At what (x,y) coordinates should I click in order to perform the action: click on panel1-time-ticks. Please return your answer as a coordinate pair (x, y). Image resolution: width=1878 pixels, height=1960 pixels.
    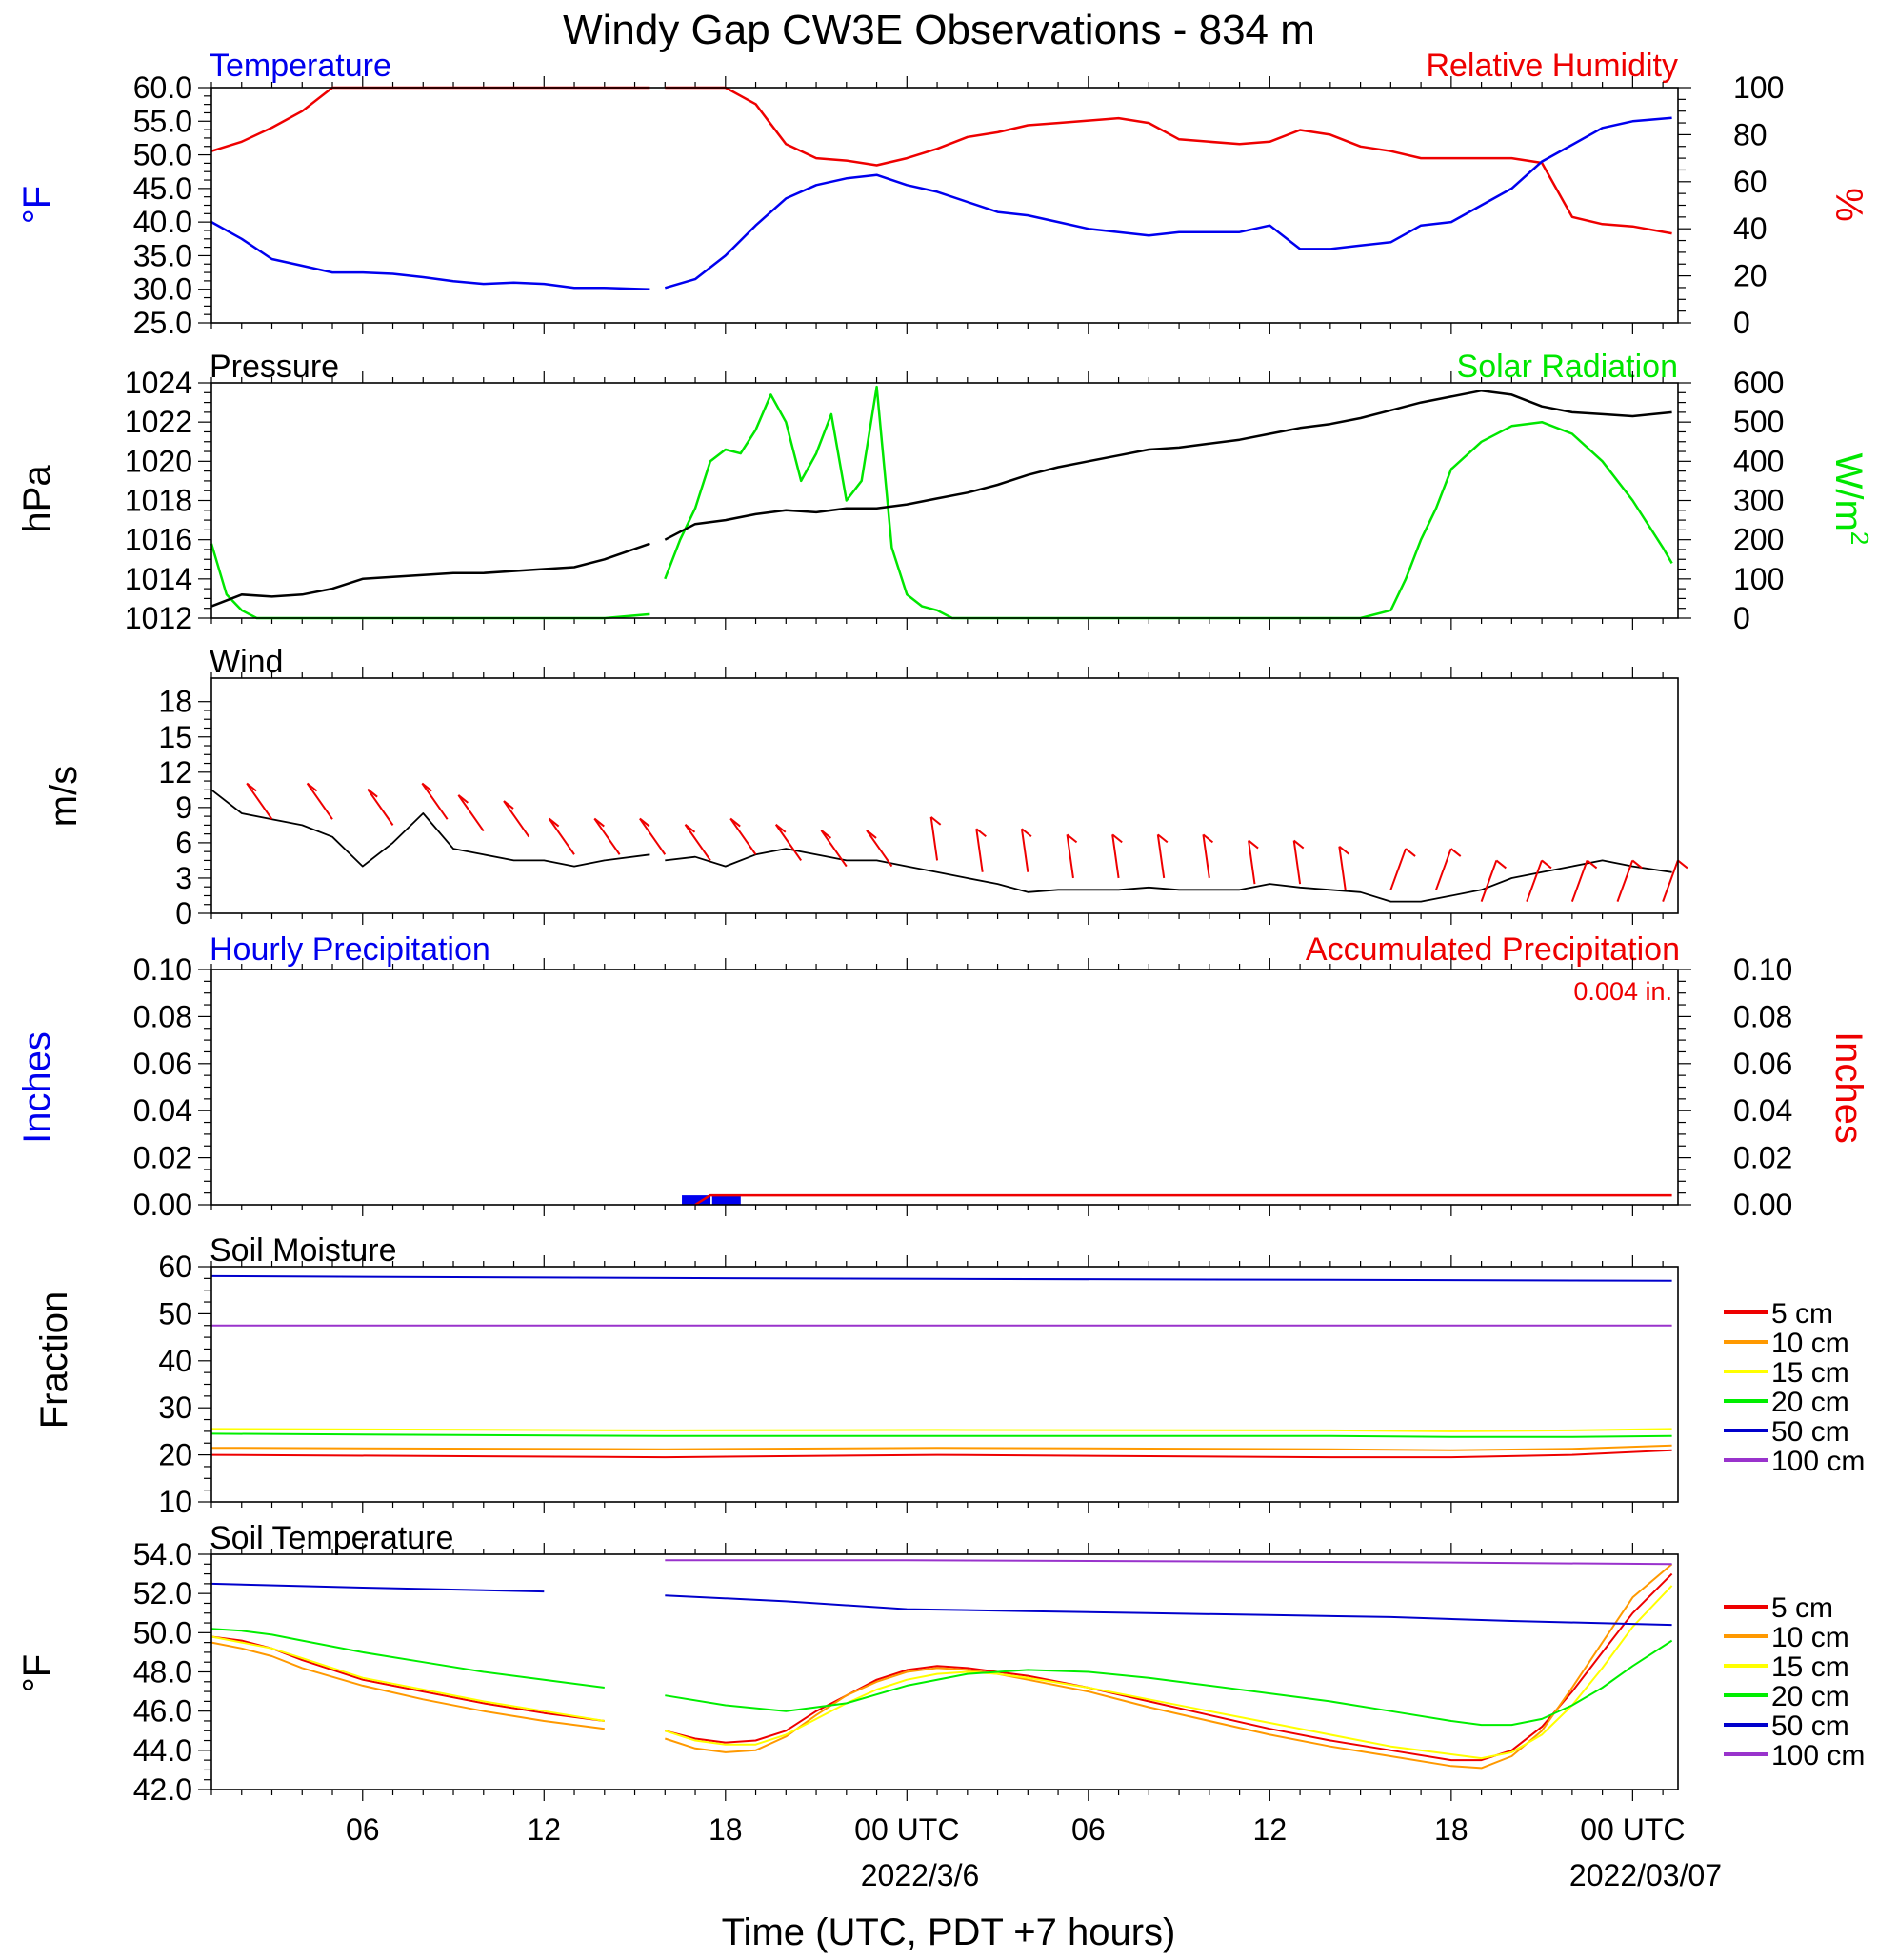
    Looking at the image, I should click on (937, 205).